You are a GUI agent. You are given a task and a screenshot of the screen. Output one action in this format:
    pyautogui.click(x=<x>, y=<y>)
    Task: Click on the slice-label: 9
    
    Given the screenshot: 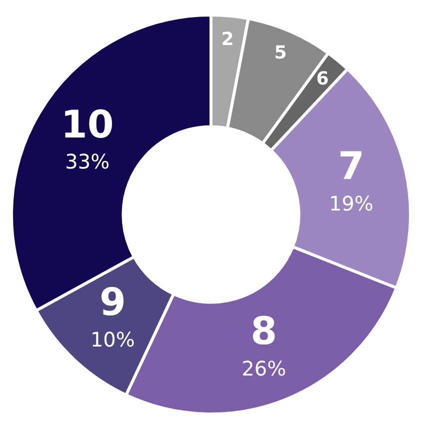 What is the action you would take?
    pyautogui.click(x=112, y=302)
    